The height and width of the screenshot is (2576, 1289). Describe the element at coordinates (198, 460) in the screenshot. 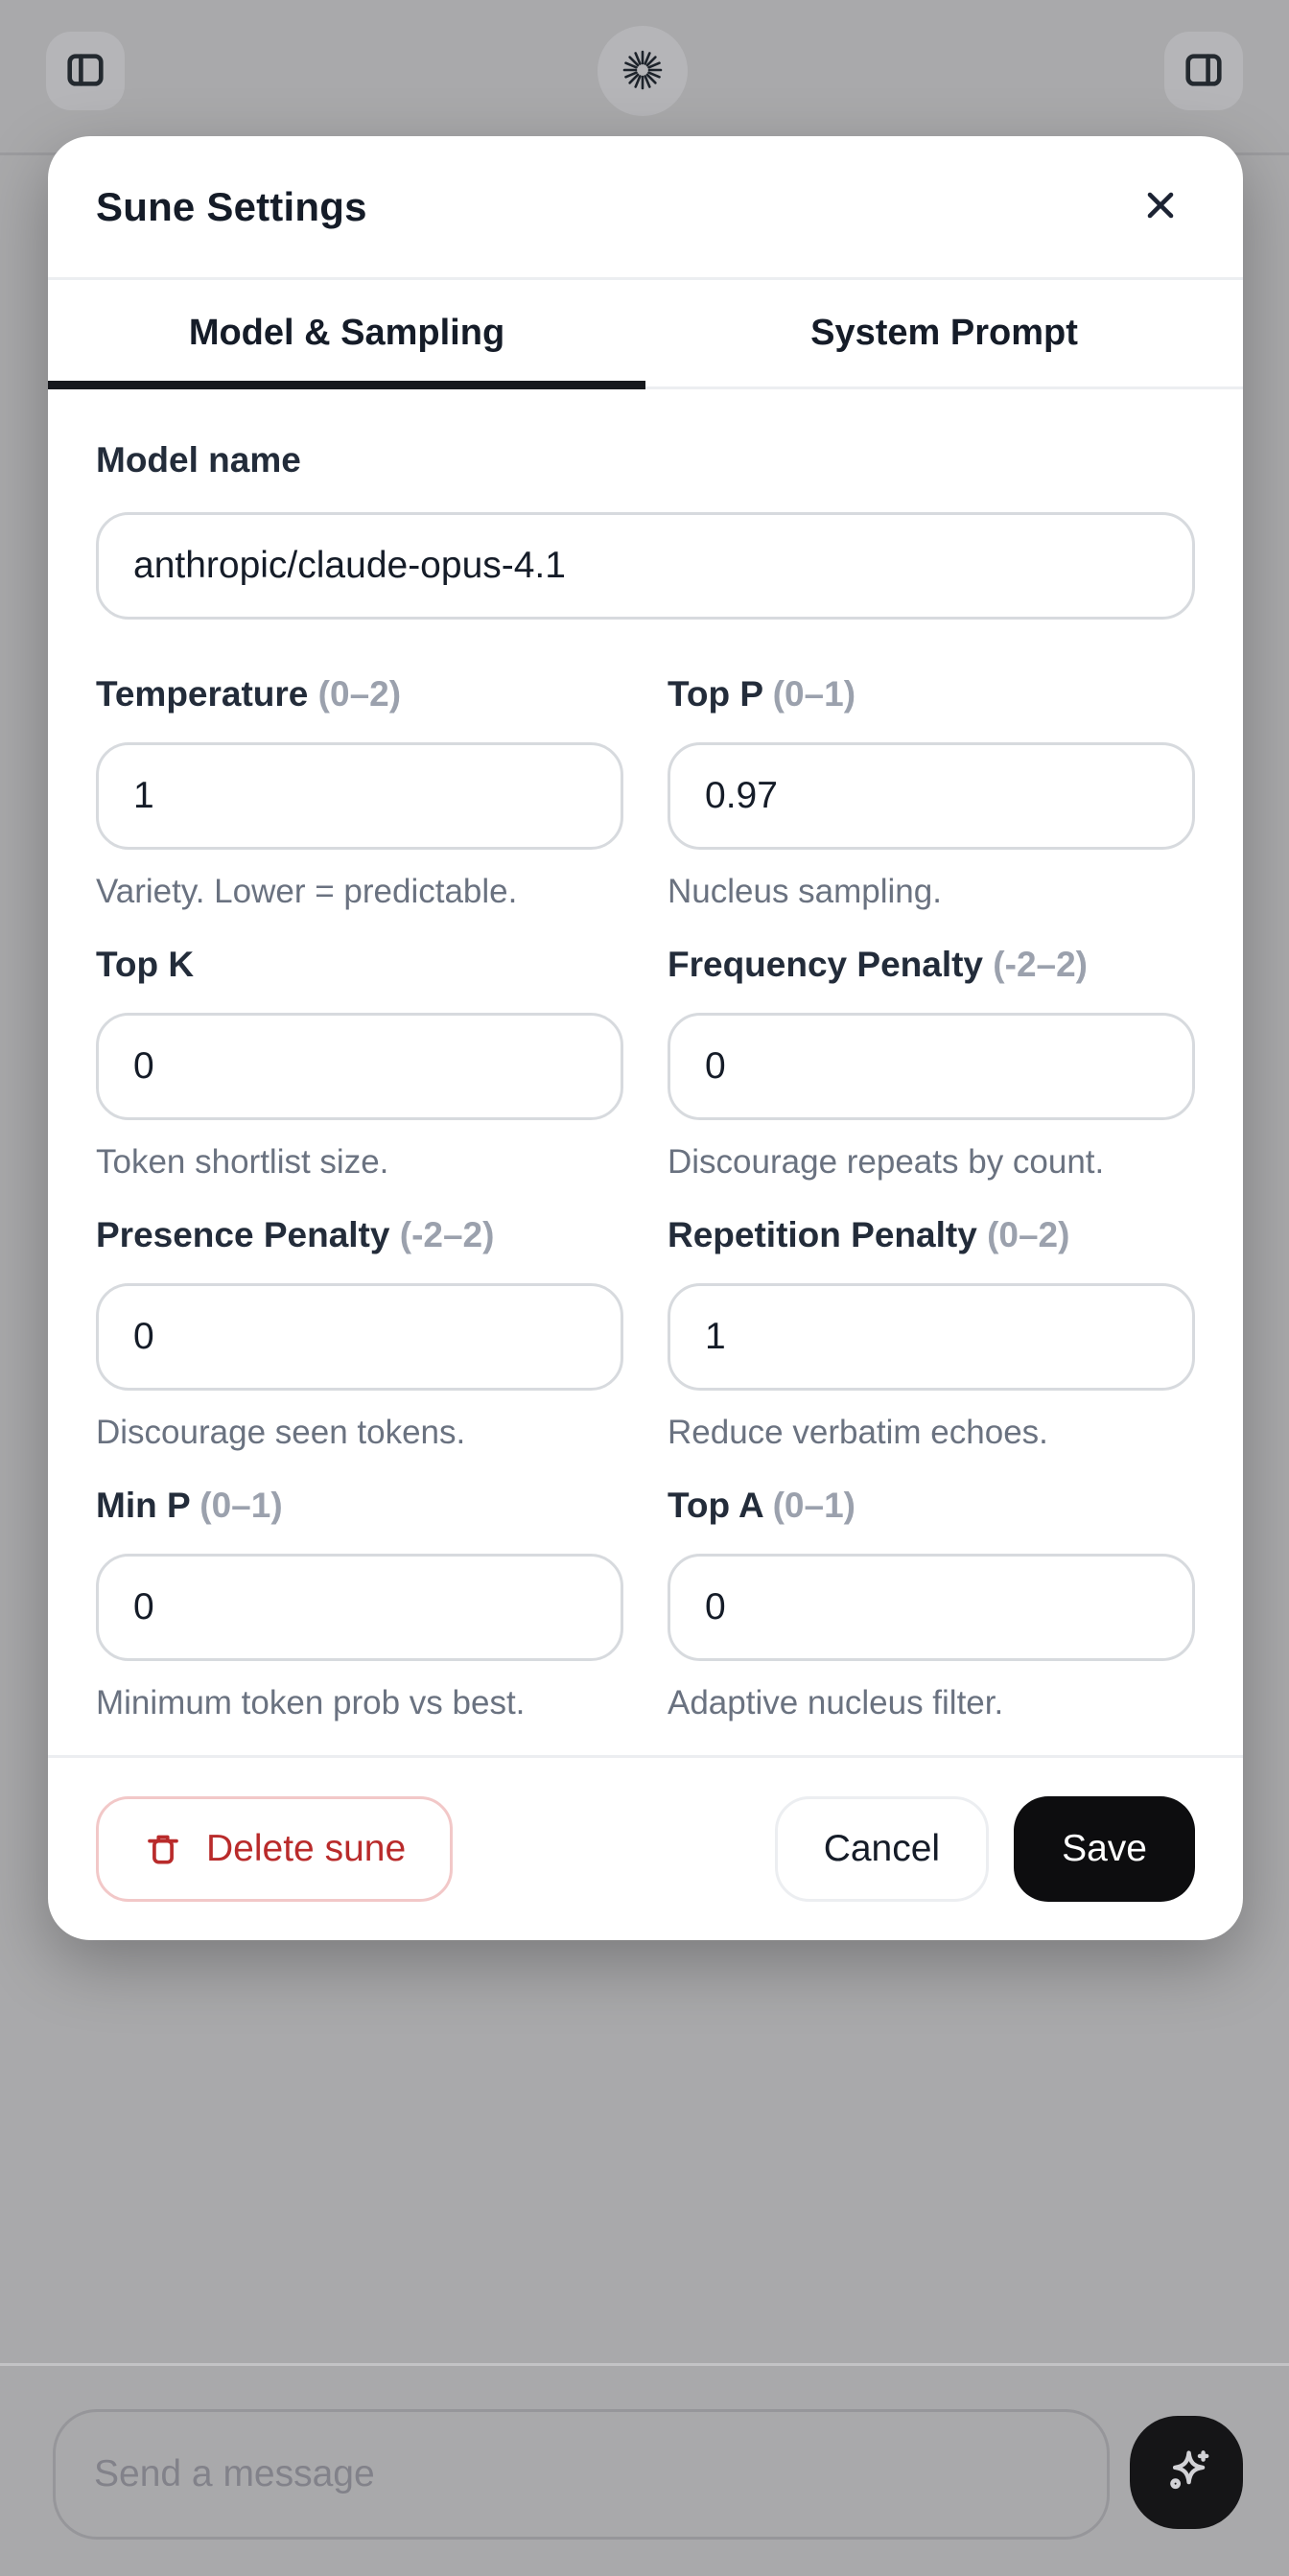

I see `model-name-label: Model name` at that location.